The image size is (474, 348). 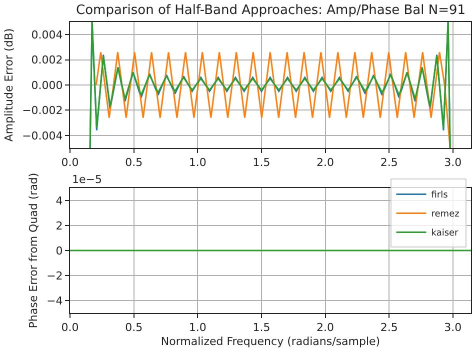 I want to click on y-tick-label: 0.000, so click(x=47, y=85).